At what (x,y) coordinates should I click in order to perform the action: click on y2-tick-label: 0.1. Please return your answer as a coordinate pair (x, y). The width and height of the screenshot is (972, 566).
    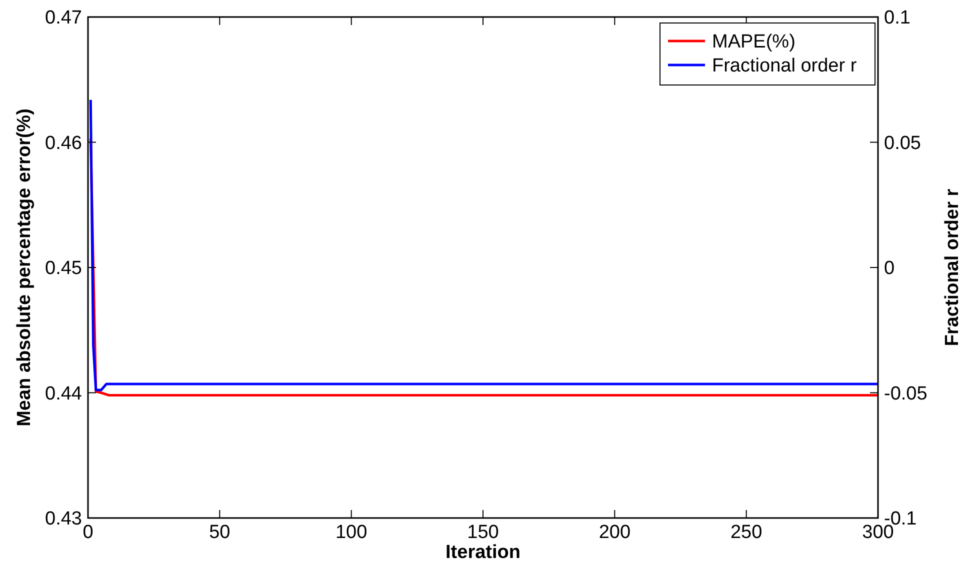
    Looking at the image, I should click on (897, 18).